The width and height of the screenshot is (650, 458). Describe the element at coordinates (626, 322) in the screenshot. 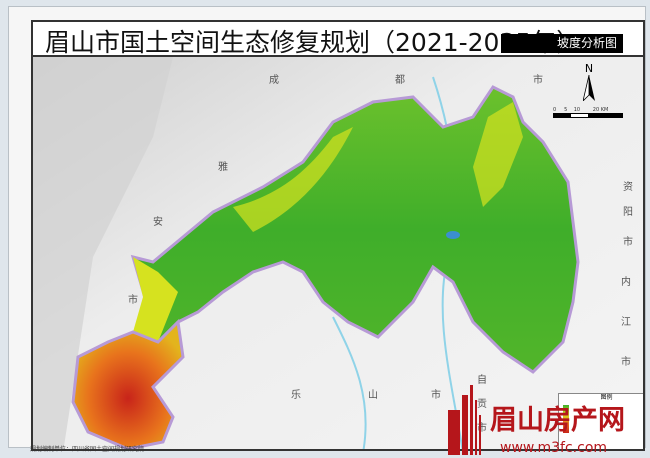

I see `place-label: 江` at that location.